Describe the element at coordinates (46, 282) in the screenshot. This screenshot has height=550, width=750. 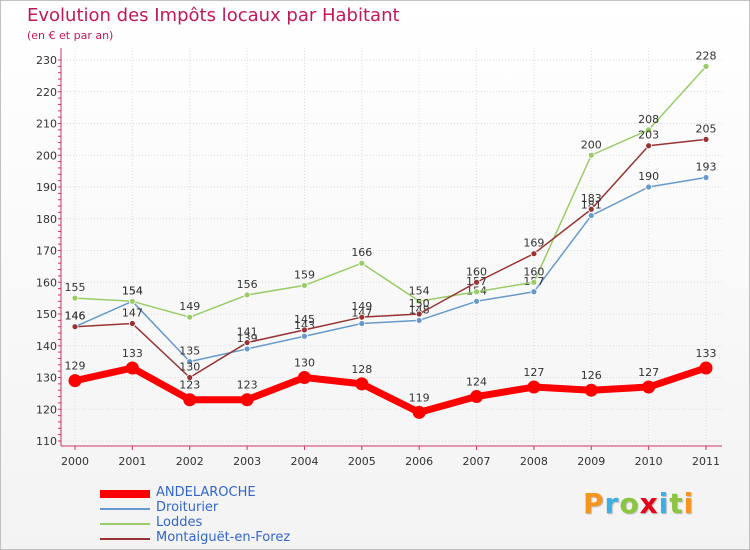
I see `y-tick-label: 160` at that location.